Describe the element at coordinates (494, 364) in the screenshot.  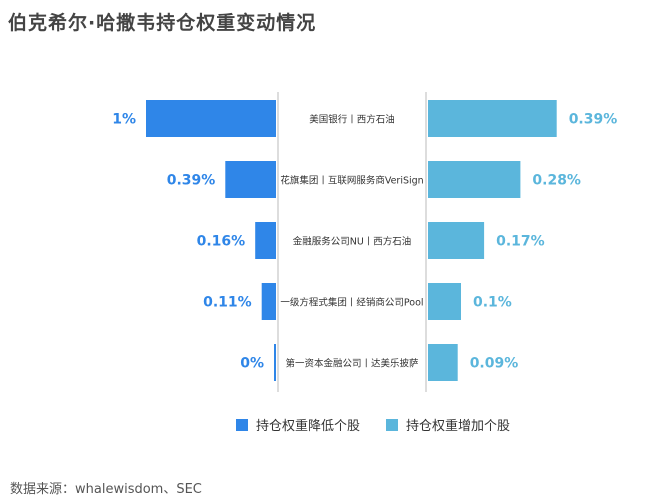
I see `value-label-increase: 0.09%` at that location.